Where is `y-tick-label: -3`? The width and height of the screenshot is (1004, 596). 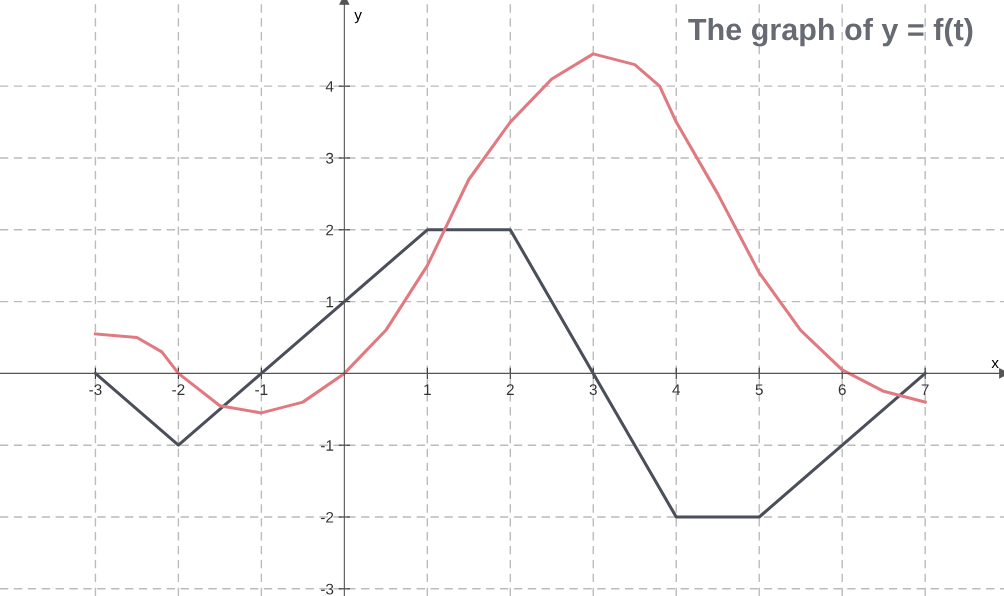
y-tick-label: -3 is located at coordinates (327, 589).